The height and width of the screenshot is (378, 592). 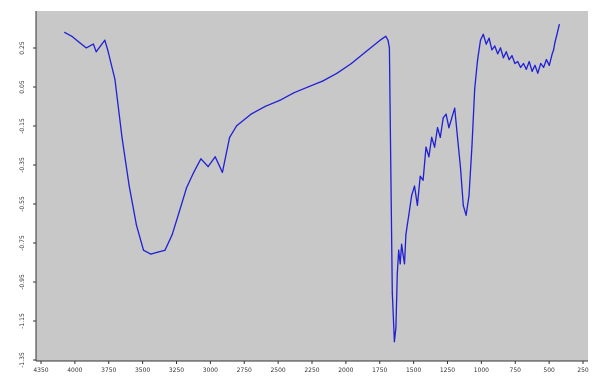 What do you see at coordinates (447, 370) in the screenshot?
I see `x-tick-label: 1250` at bounding box center [447, 370].